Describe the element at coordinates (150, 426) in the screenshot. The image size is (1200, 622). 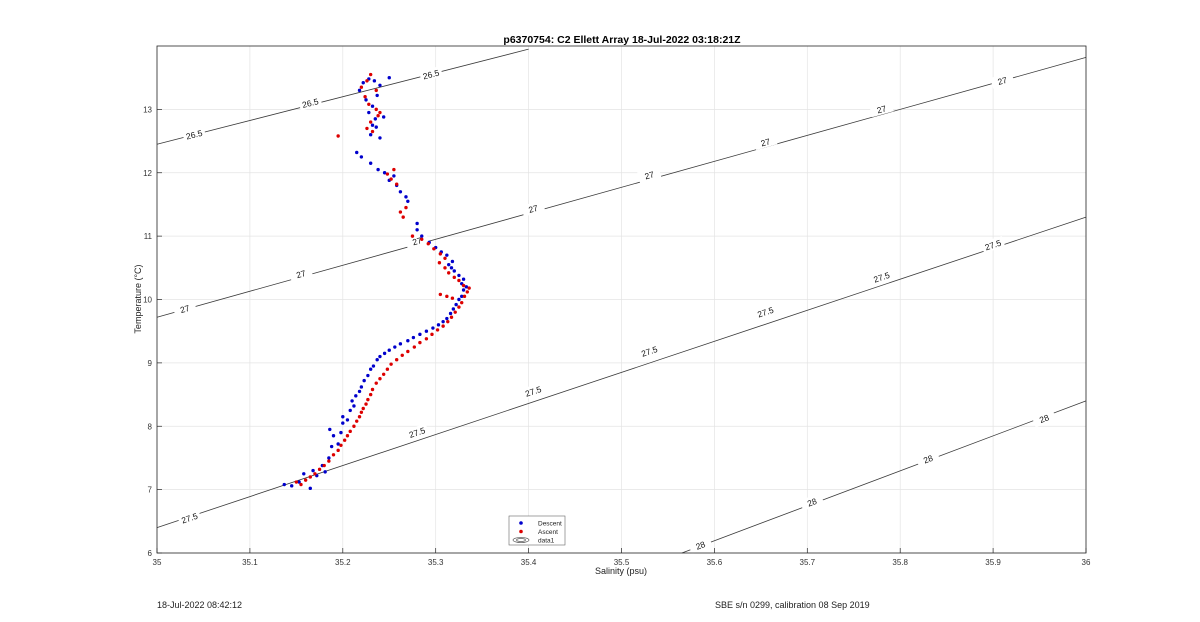
I see `y-tick-label: 8` at that location.